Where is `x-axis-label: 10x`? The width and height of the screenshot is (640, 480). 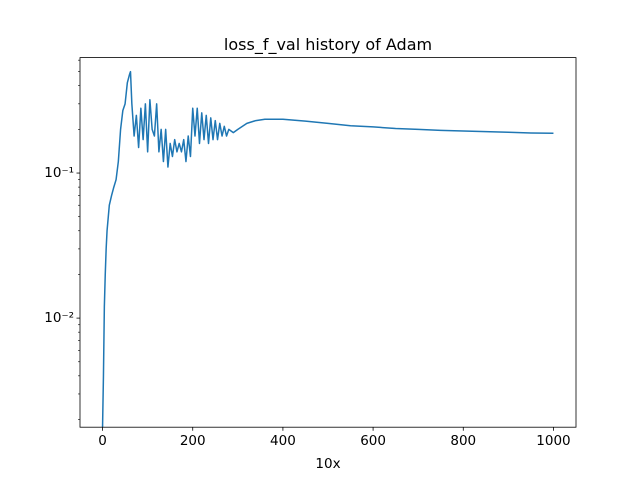
x-axis-label: 10x is located at coordinates (327, 464).